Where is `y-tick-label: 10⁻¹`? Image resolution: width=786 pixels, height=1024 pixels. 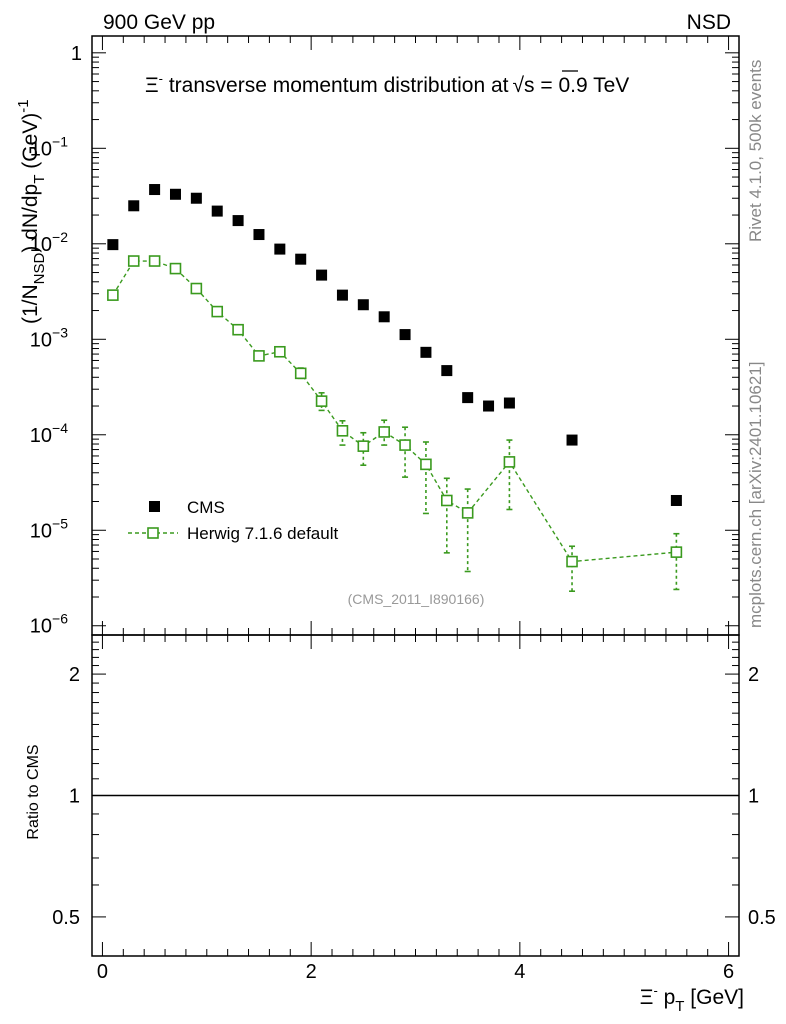
y-tick-label: 10⁻¹ is located at coordinates (49, 146).